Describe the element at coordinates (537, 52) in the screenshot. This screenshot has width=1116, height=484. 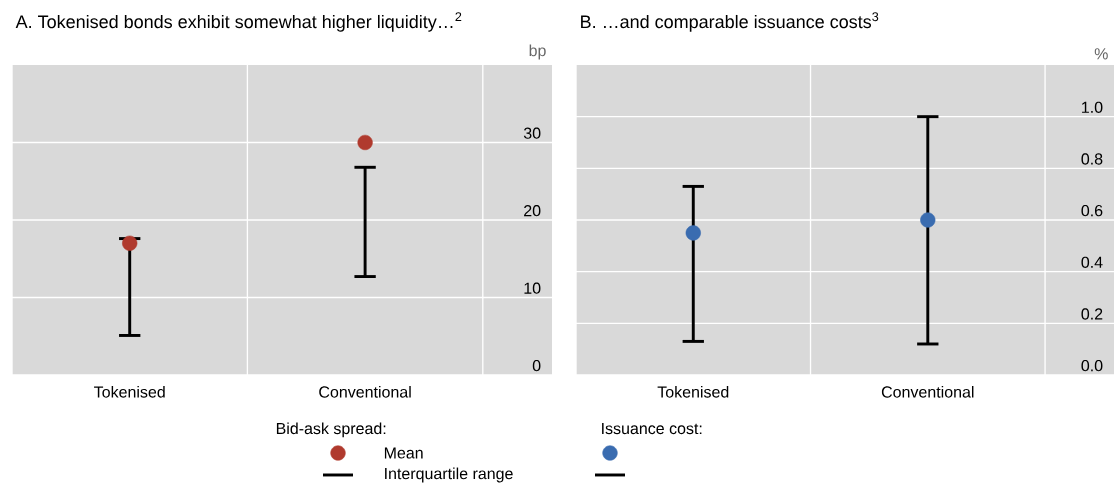
I see `y-axis-title: bp` at that location.